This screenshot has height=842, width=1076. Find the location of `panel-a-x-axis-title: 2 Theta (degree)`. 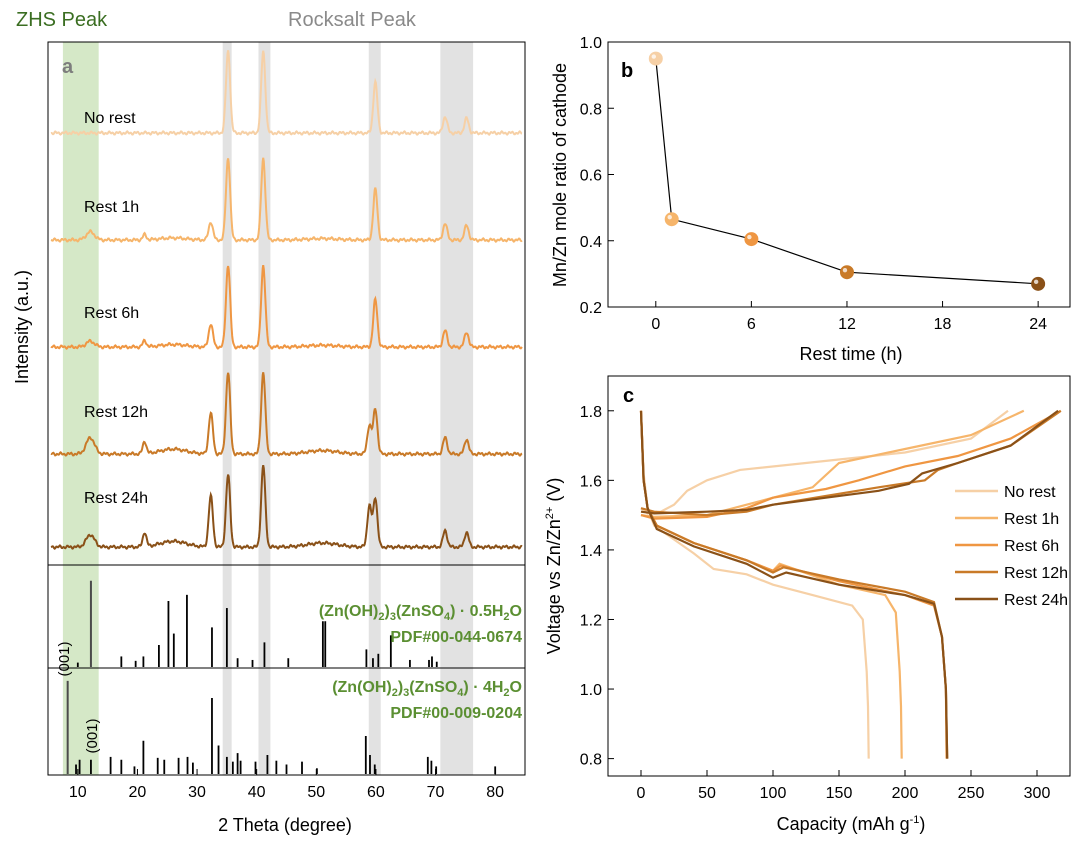

panel-a-x-axis-title: 2 Theta (degree) is located at coordinates (285, 825).